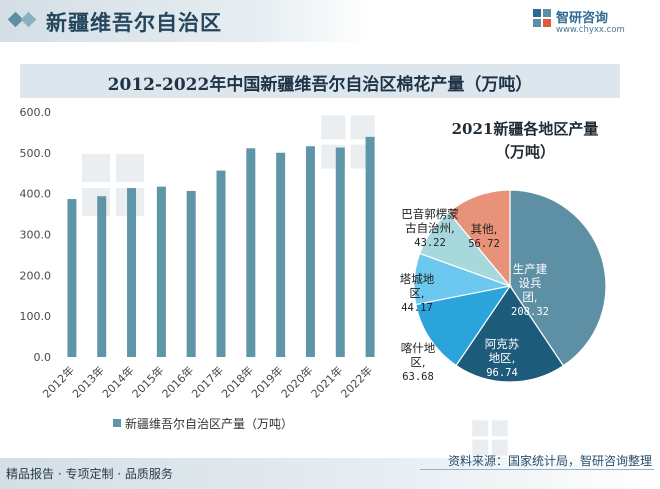 This screenshot has width=660, height=489. Describe the element at coordinates (484, 229) in the screenshot. I see `pie-category-label: 其他,` at that location.